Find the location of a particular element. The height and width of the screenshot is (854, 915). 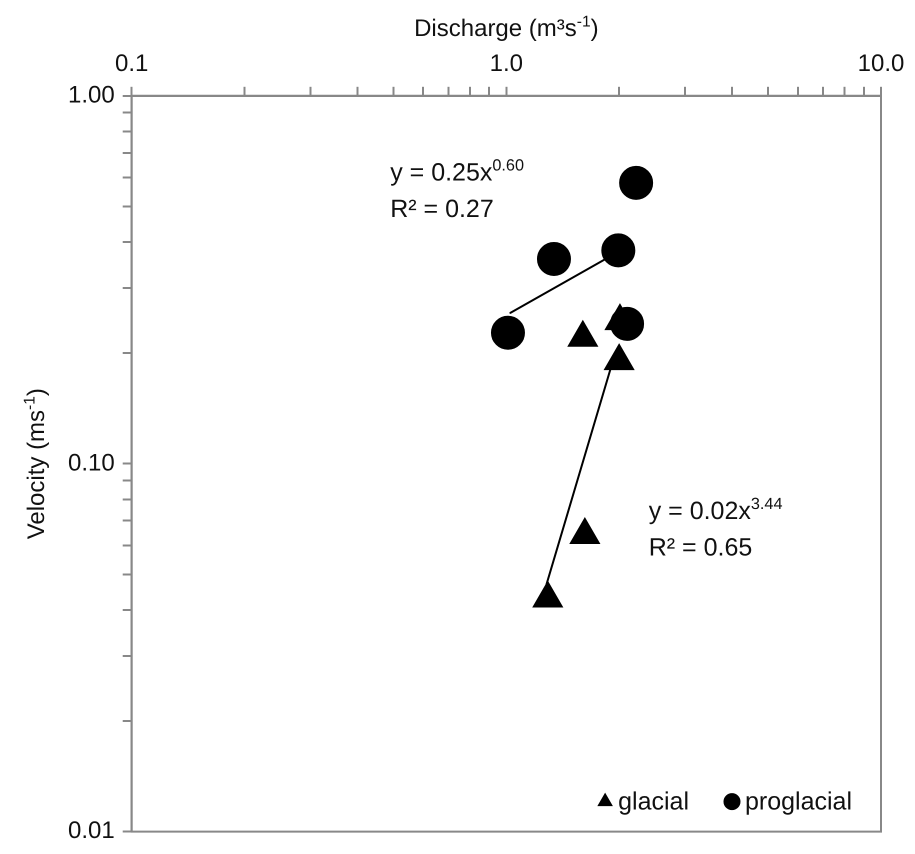

annotation: R² = 0.65 is located at coordinates (700, 548).